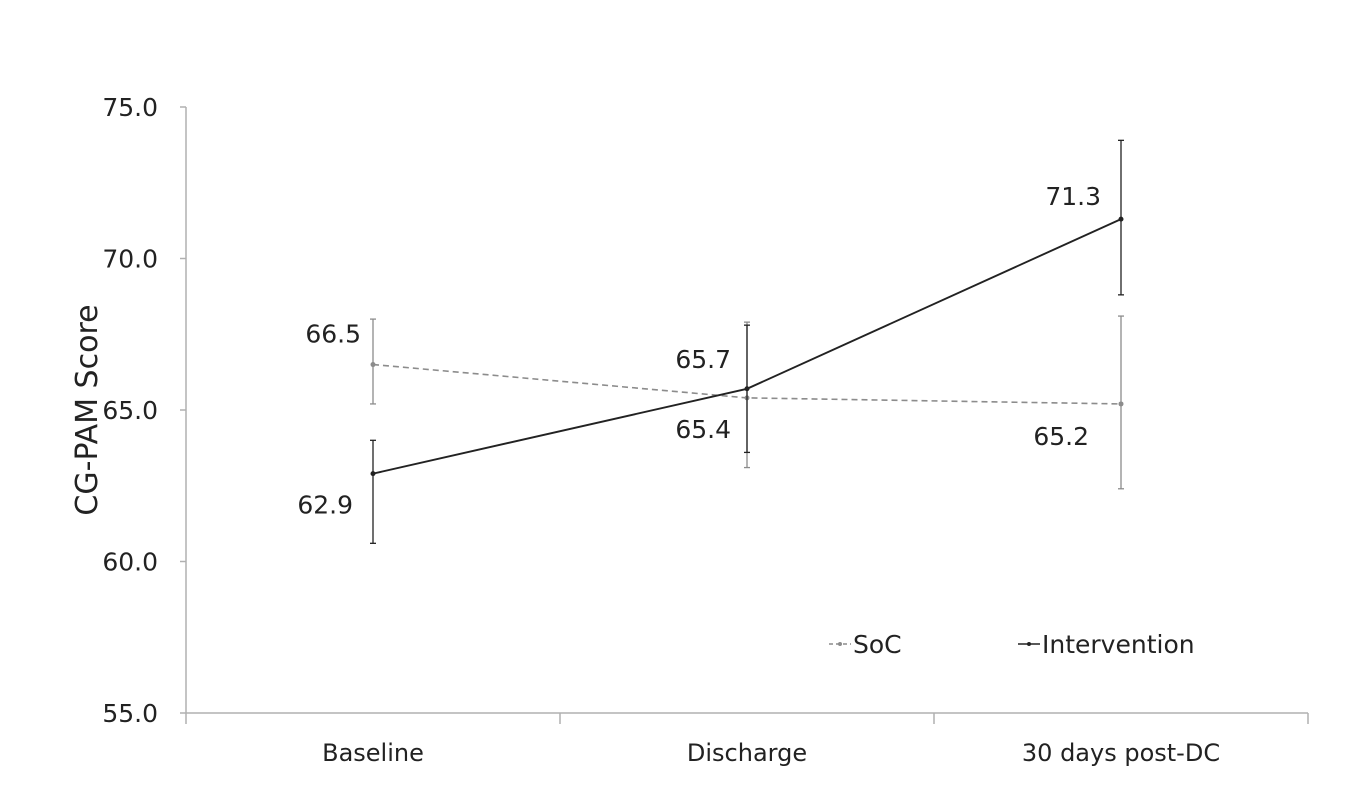 The image size is (1348, 800). Describe the element at coordinates (87, 409) in the screenshot. I see `y-axis-title: CG-PAM Score` at that location.